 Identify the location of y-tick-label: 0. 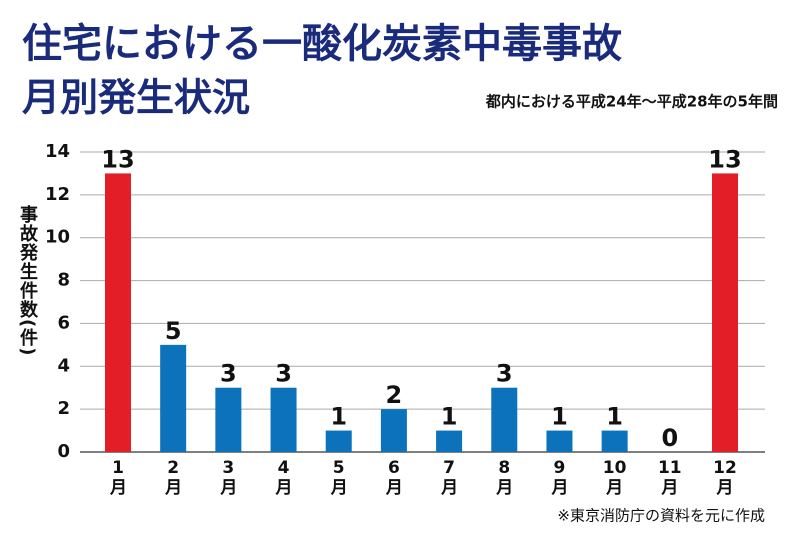
(63, 451).